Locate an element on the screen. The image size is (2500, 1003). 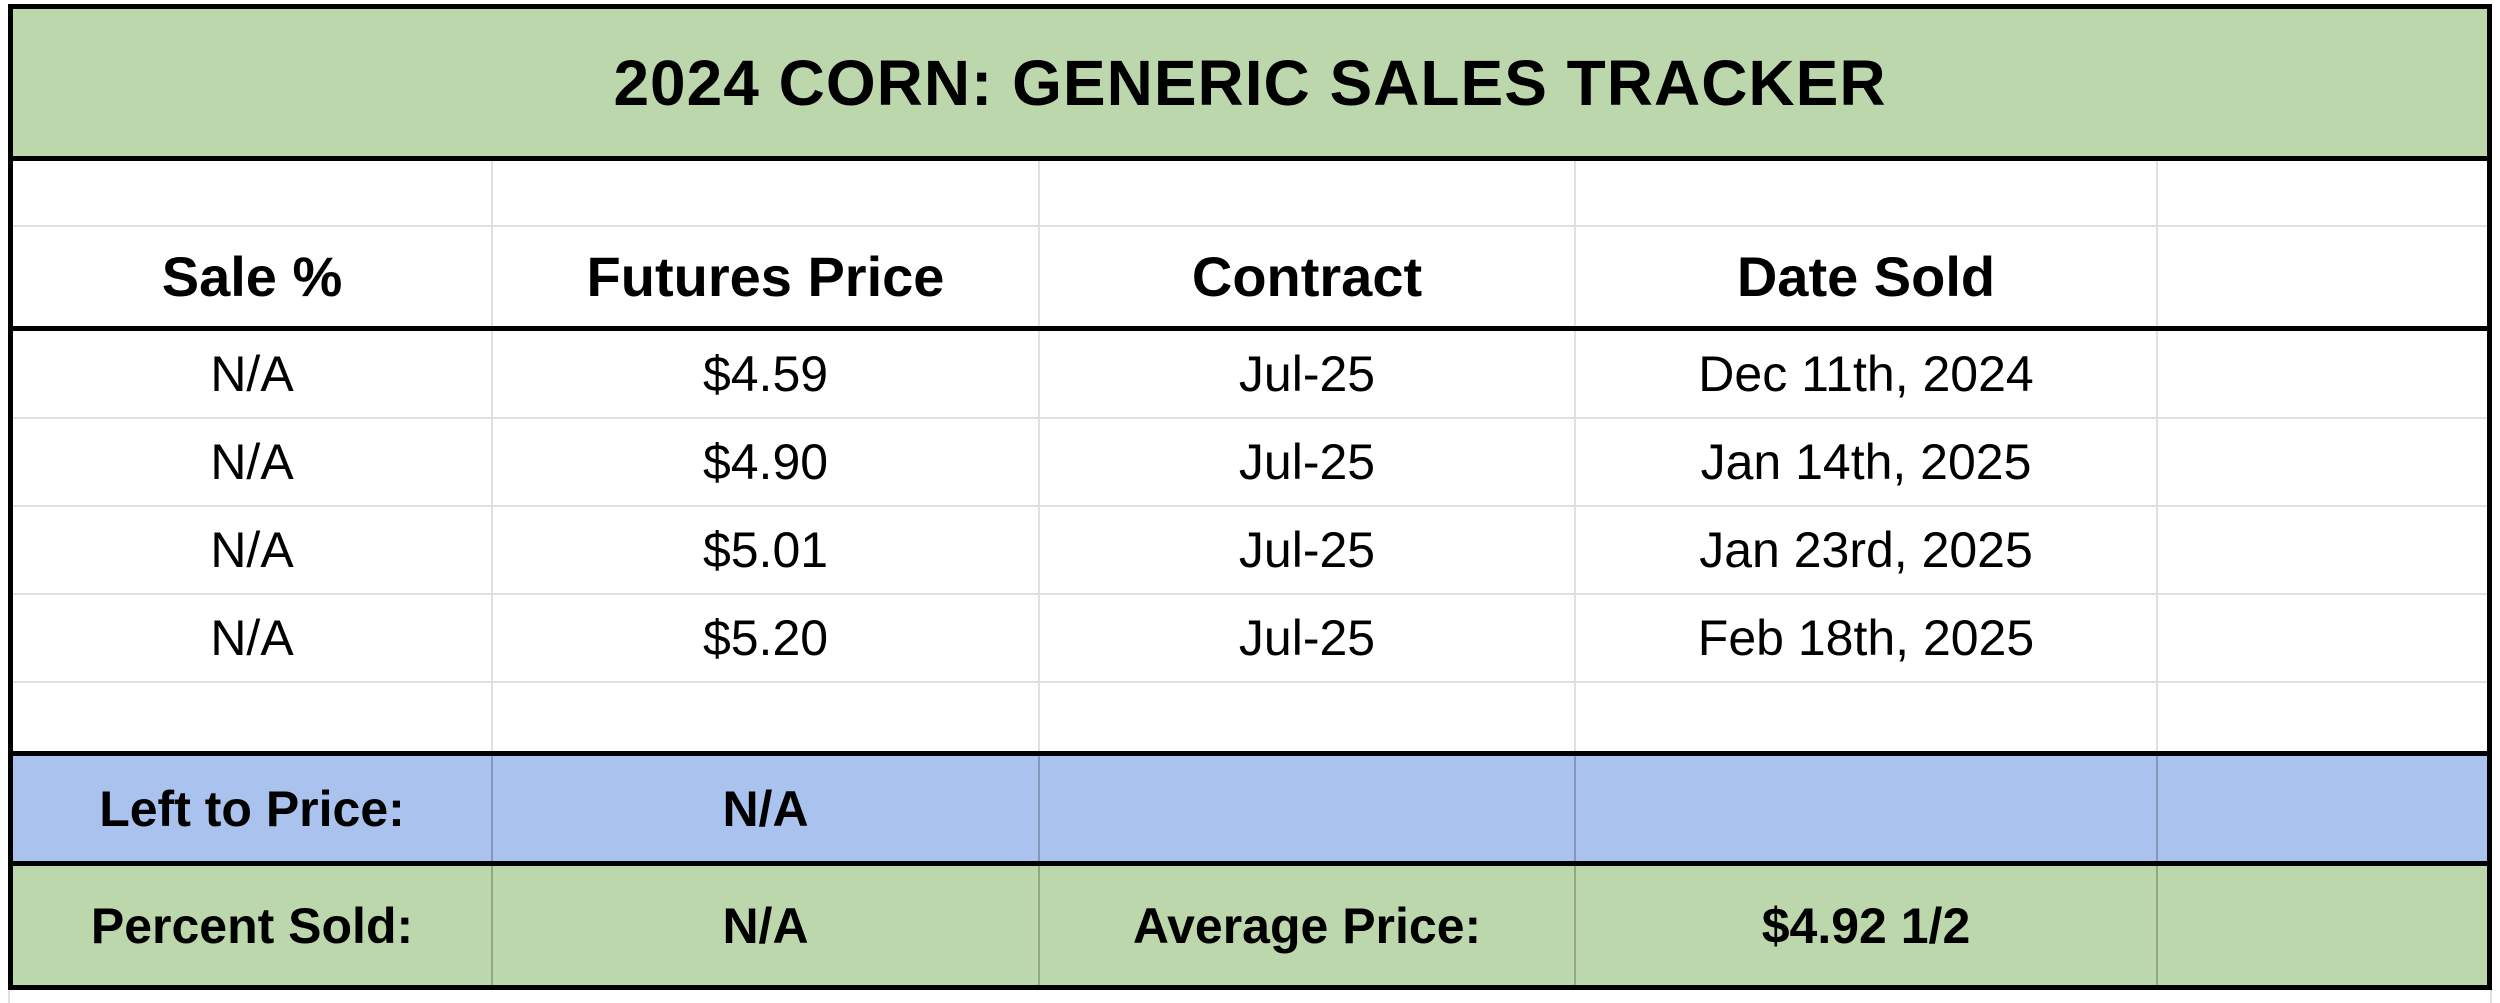
percent-sold-value: N/A is located at coordinates (766, 925).